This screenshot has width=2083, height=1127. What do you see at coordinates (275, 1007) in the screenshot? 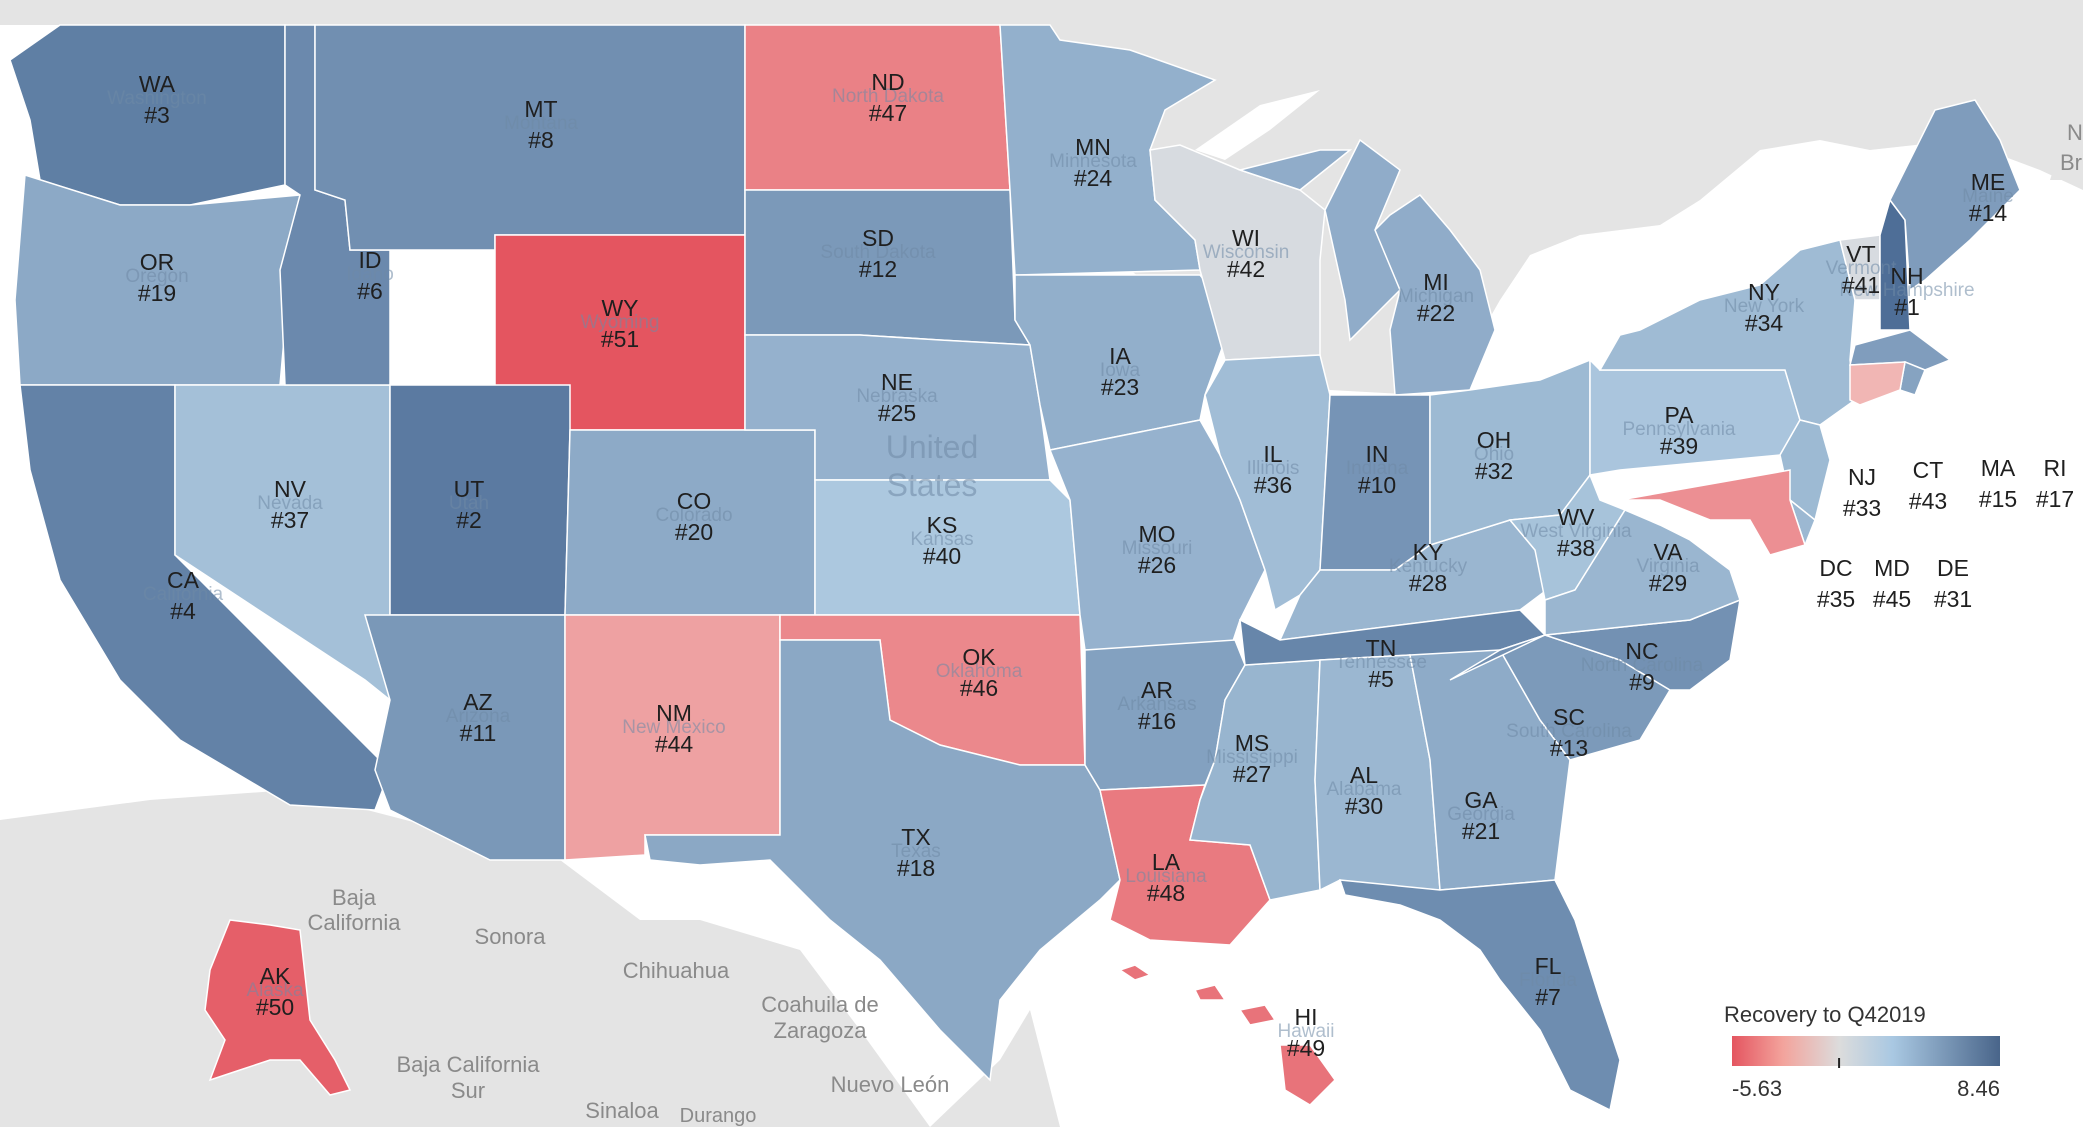
I see `state-rank-ak: #50` at bounding box center [275, 1007].